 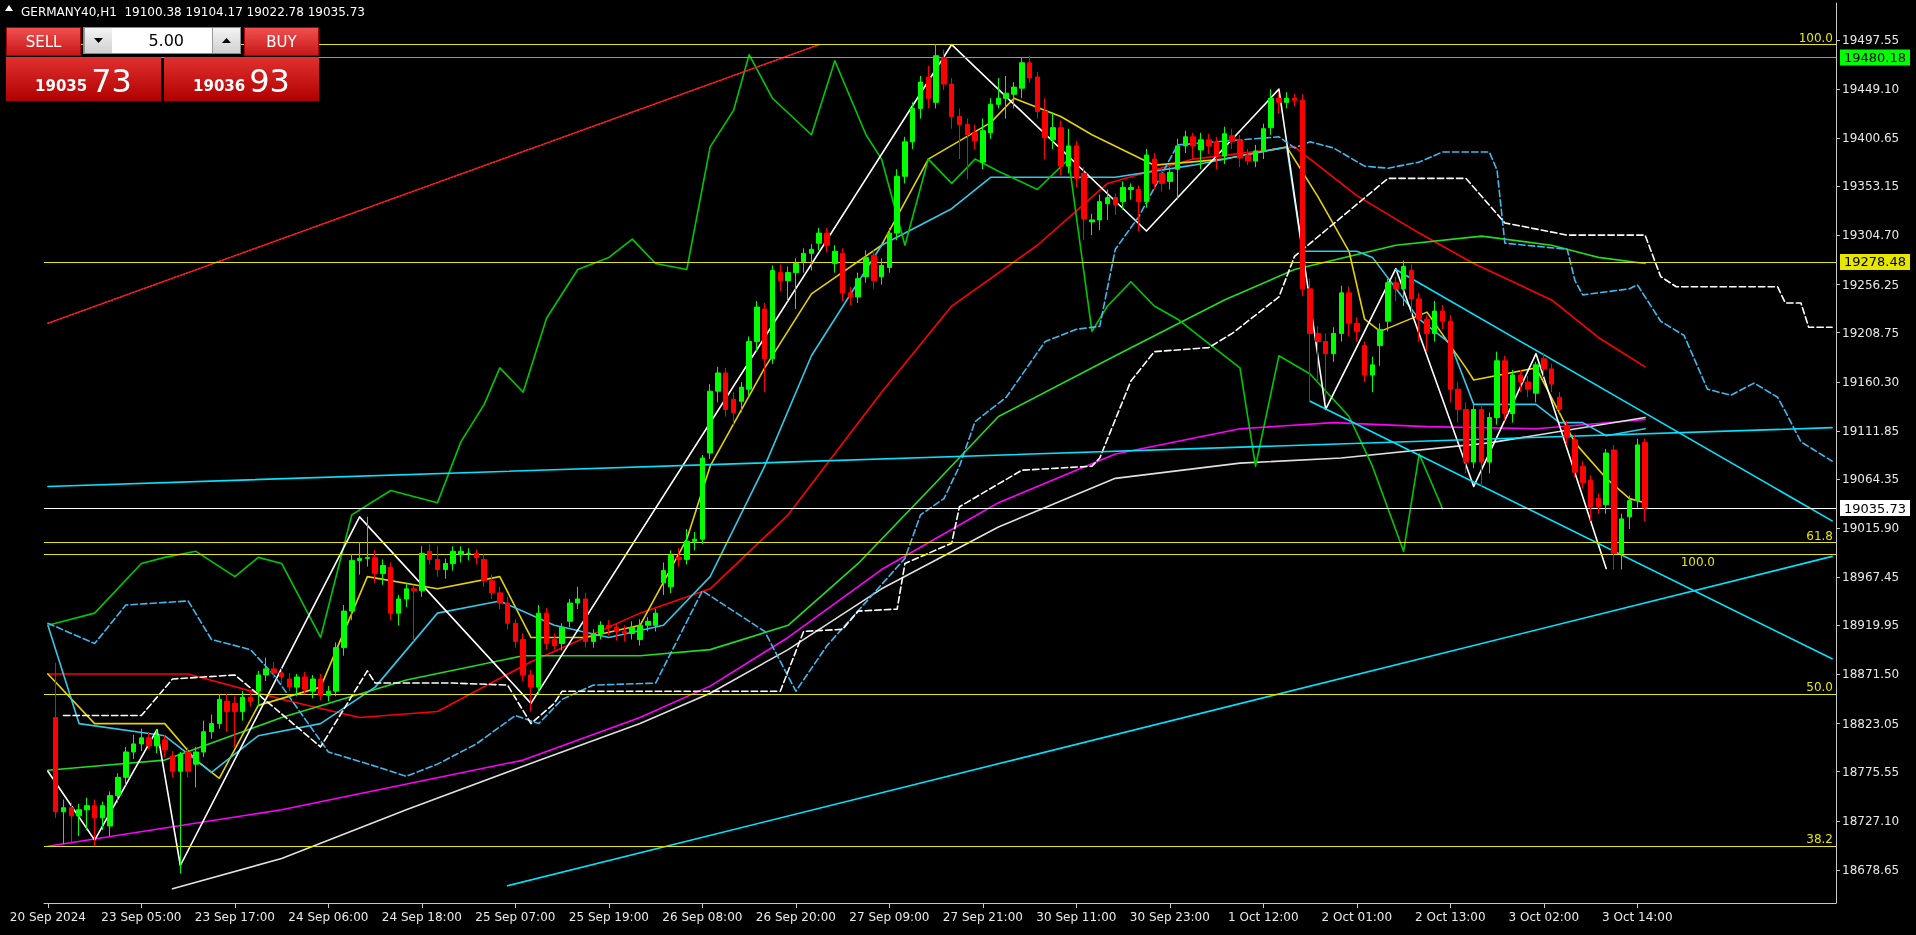 What do you see at coordinates (1819, 535) in the screenshot?
I see `annotation: 61.8` at bounding box center [1819, 535].